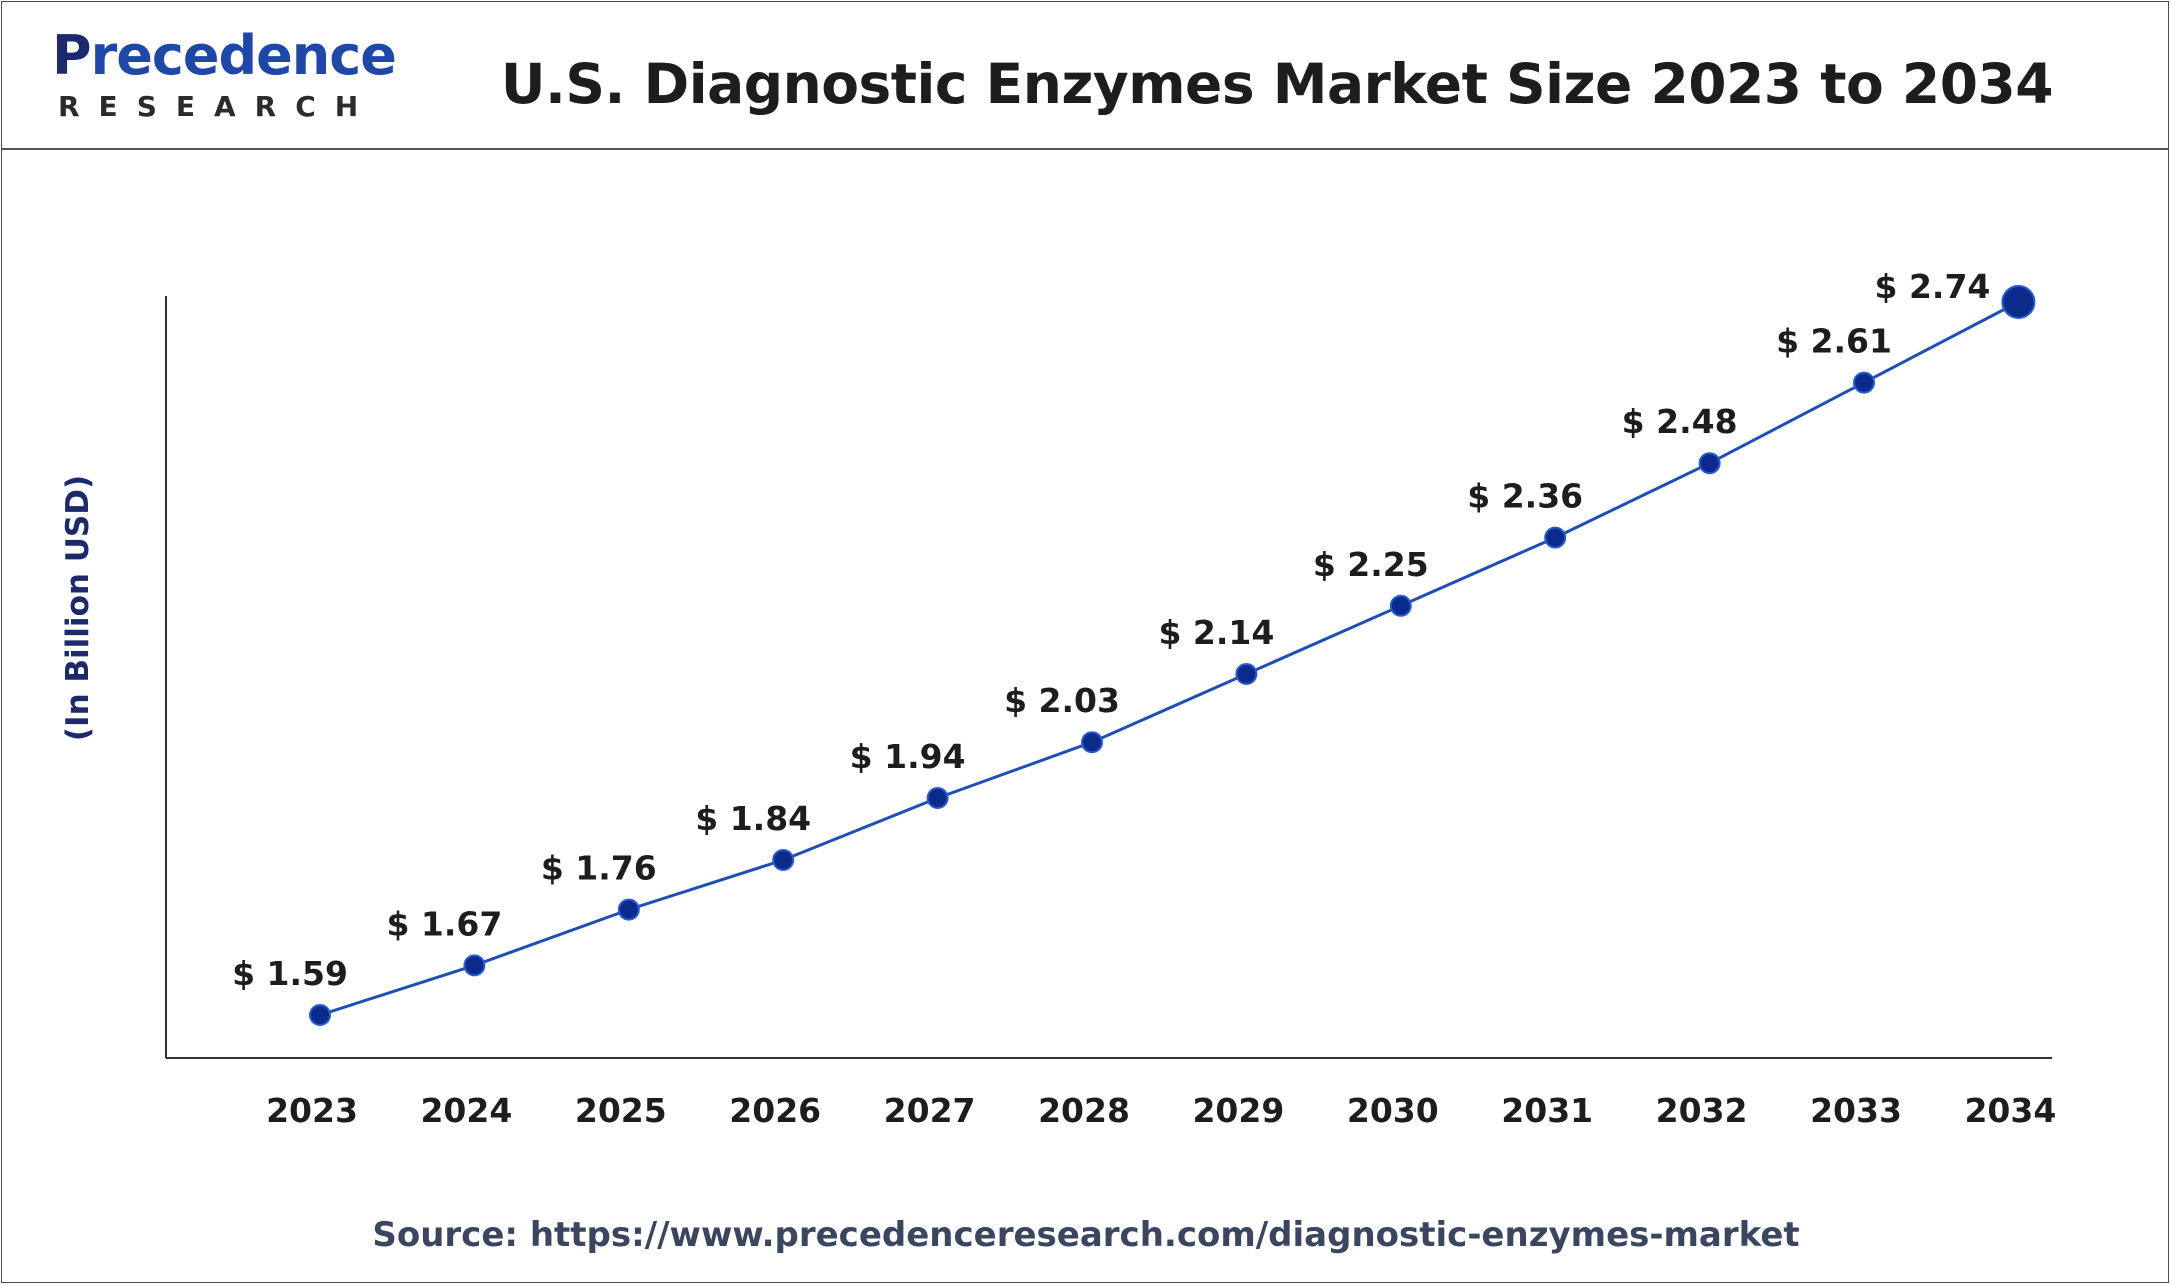 The width and height of the screenshot is (2172, 1286). Describe the element at coordinates (775, 1110) in the screenshot. I see `x-tick-label-2026: 2026` at that location.